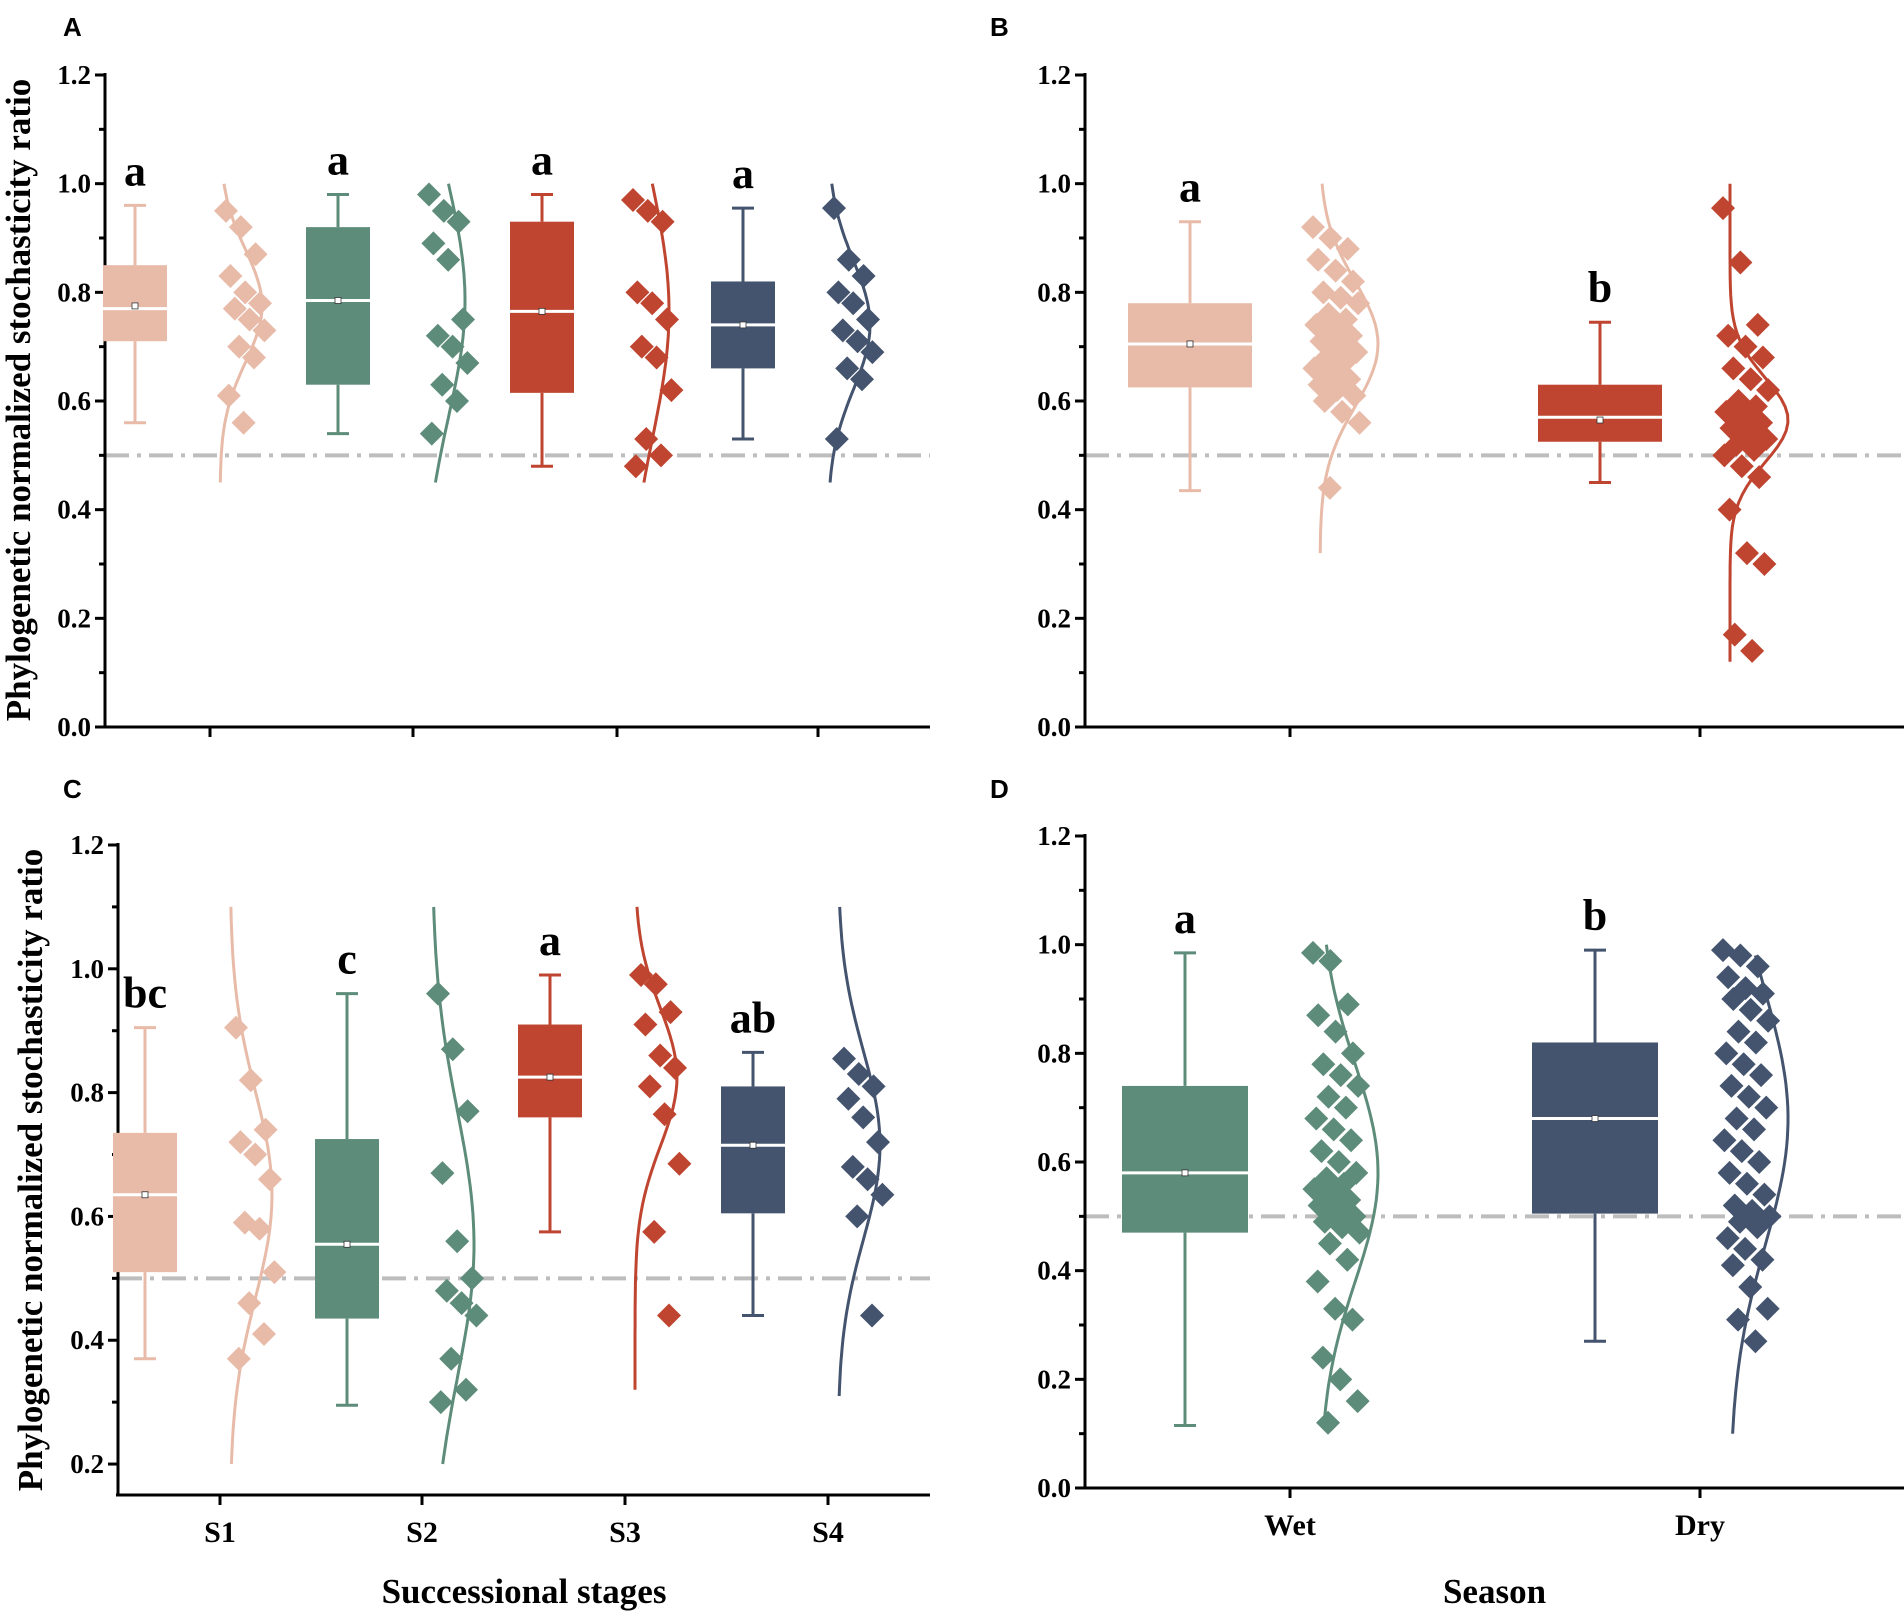 This screenshot has width=1904, height=1621. What do you see at coordinates (220, 1532) in the screenshot?
I see `x-tick-label: S1` at bounding box center [220, 1532].